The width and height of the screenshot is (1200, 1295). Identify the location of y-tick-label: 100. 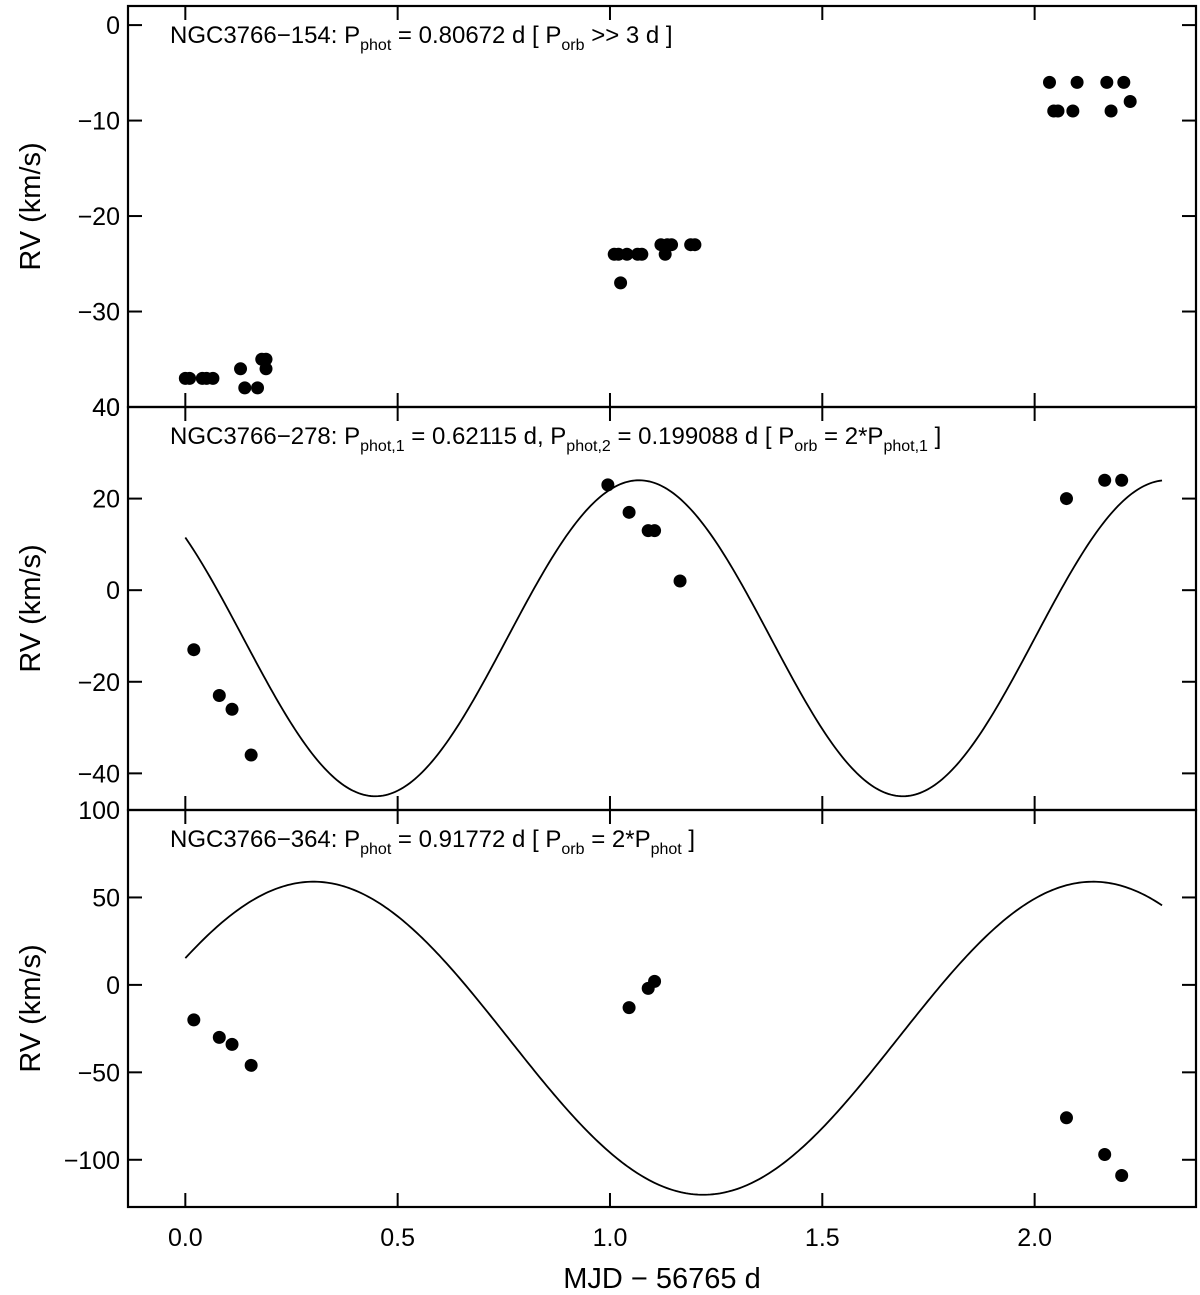
(99, 811).